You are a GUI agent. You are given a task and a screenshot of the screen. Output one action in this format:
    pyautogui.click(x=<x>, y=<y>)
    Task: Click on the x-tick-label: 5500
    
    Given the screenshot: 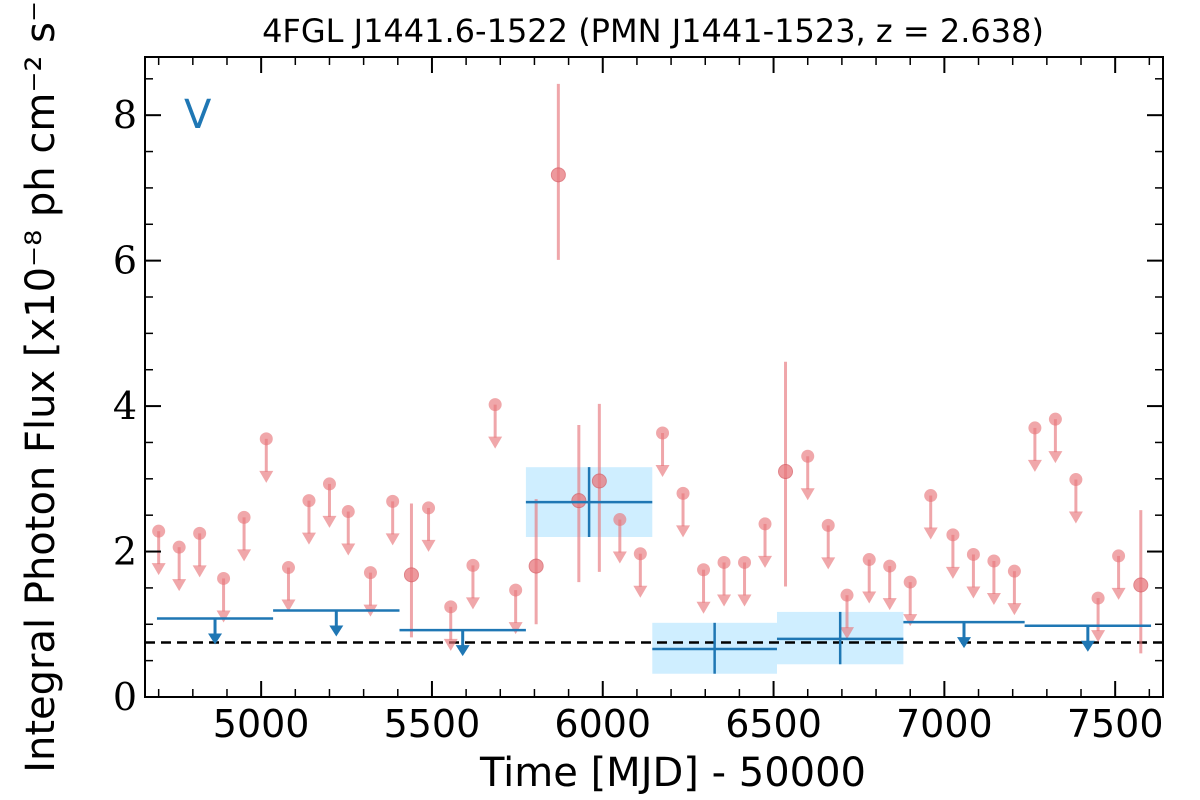 What is the action you would take?
    pyautogui.click(x=432, y=724)
    